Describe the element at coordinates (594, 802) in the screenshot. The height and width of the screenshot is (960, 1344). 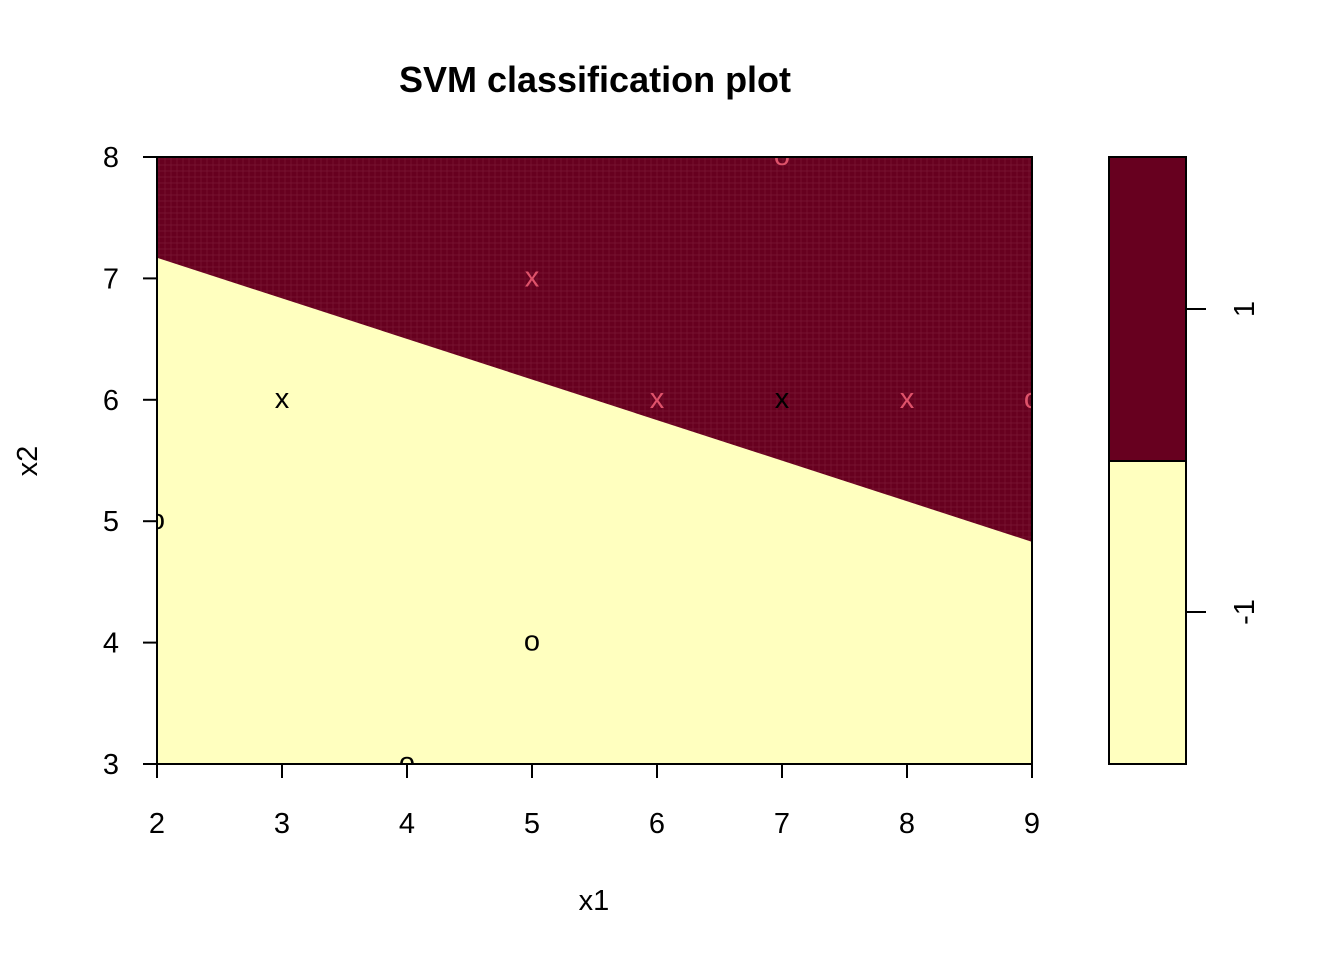
I see `x-axis: 2 3 4 5 6 7 8 9` at that location.